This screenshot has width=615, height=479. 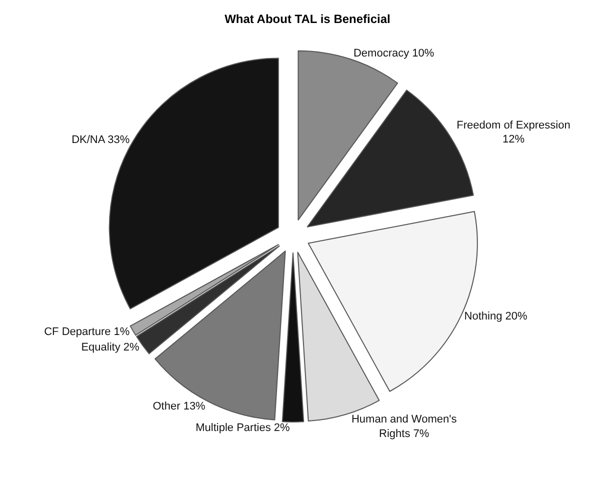 What do you see at coordinates (110, 347) in the screenshot?
I see `slice-label: Equality 2%` at bounding box center [110, 347].